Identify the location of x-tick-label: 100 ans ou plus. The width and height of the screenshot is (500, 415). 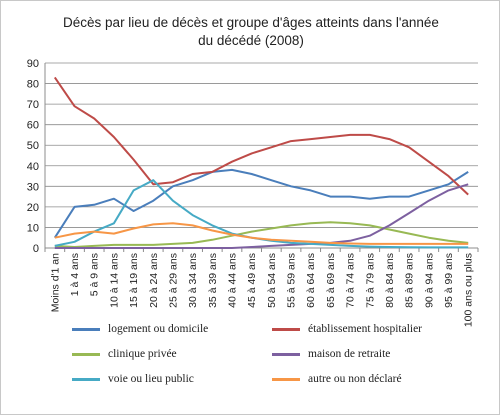
(469, 290).